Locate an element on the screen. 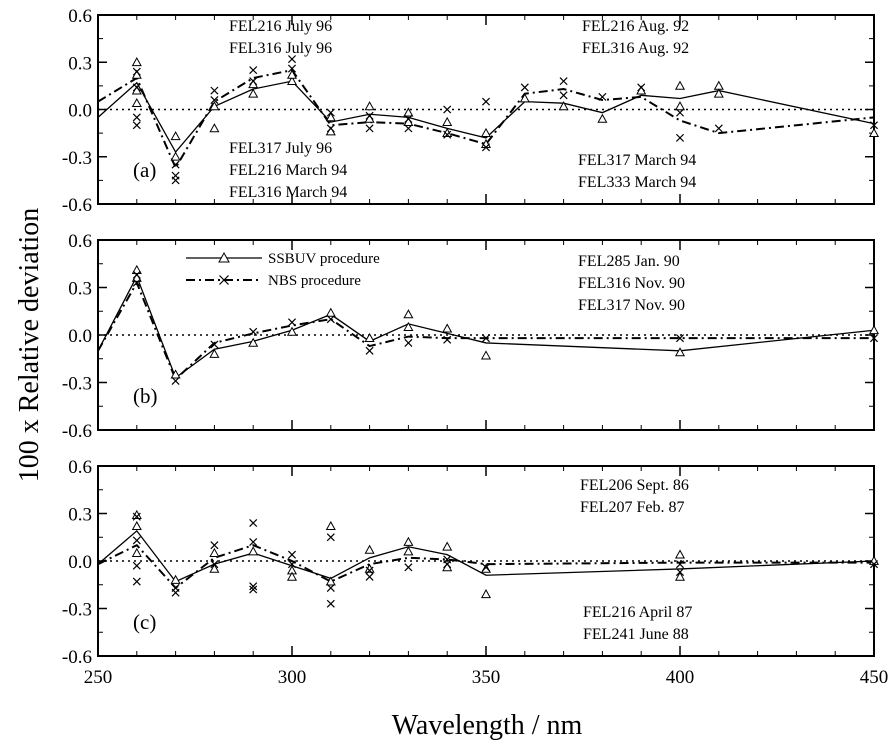 This screenshot has width=895, height=748. panel-annotation: FEL285 Jan. 90 is located at coordinates (629, 261).